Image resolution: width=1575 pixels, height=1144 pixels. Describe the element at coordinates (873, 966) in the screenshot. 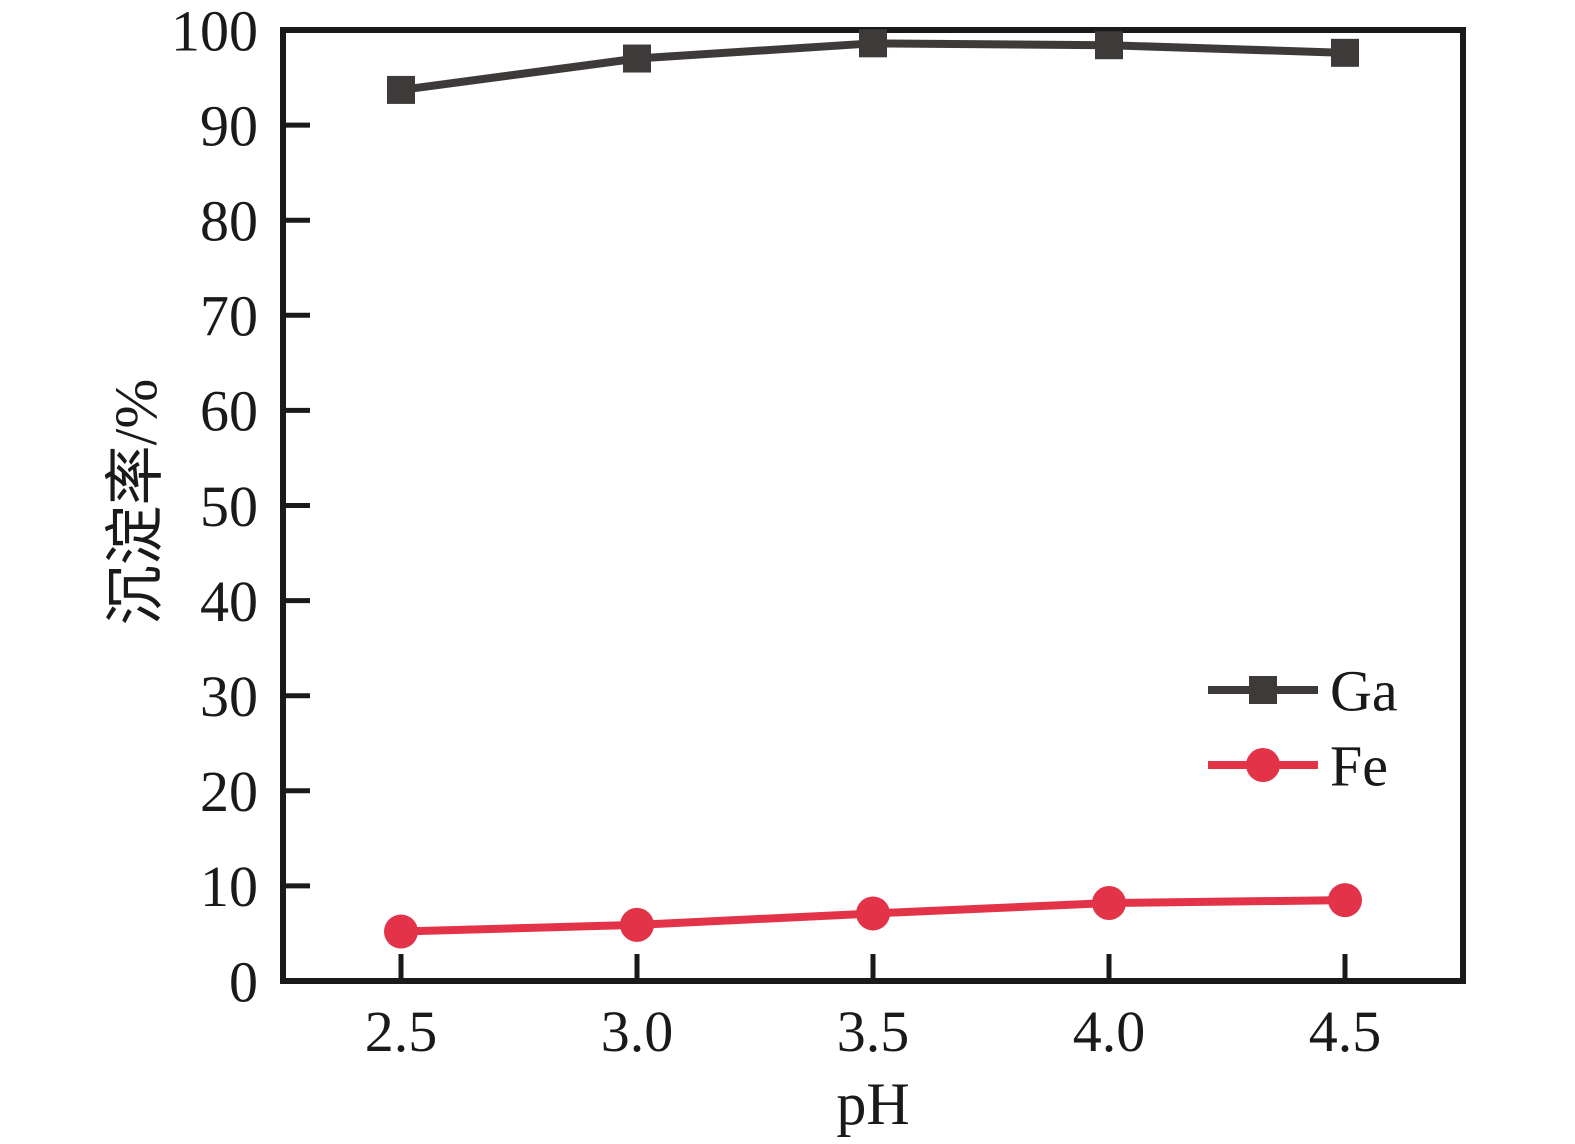

I see `x-axis-ticks` at that location.